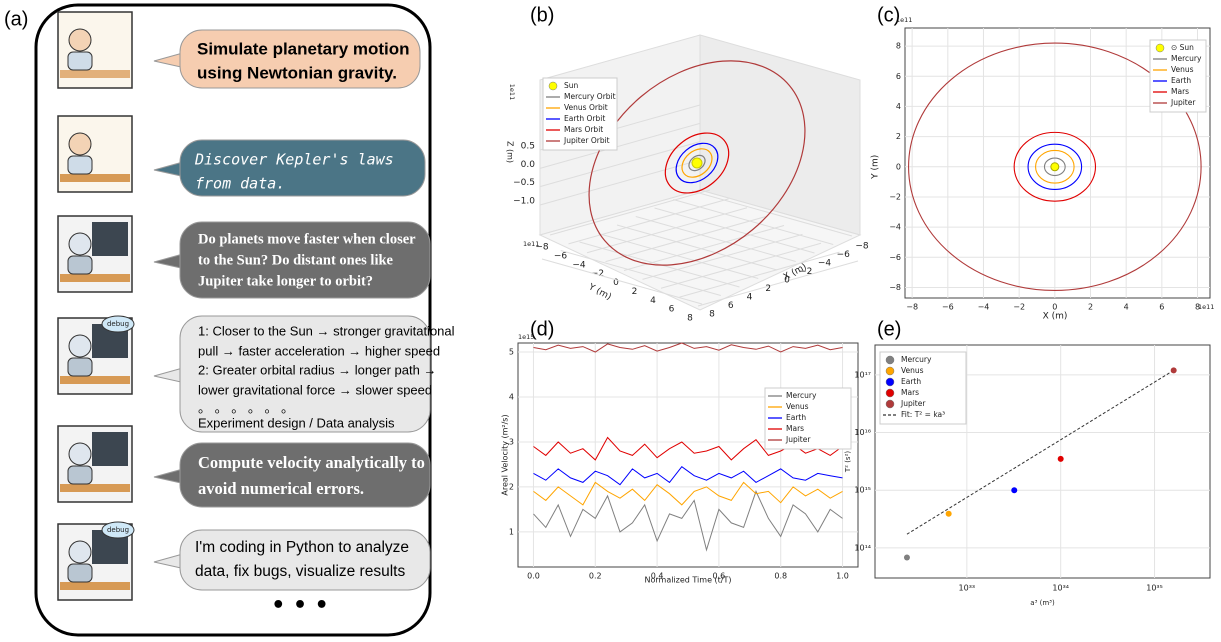 Image resolution: width=1221 pixels, height=642 pixels. I want to click on series-line, so click(688, 476).